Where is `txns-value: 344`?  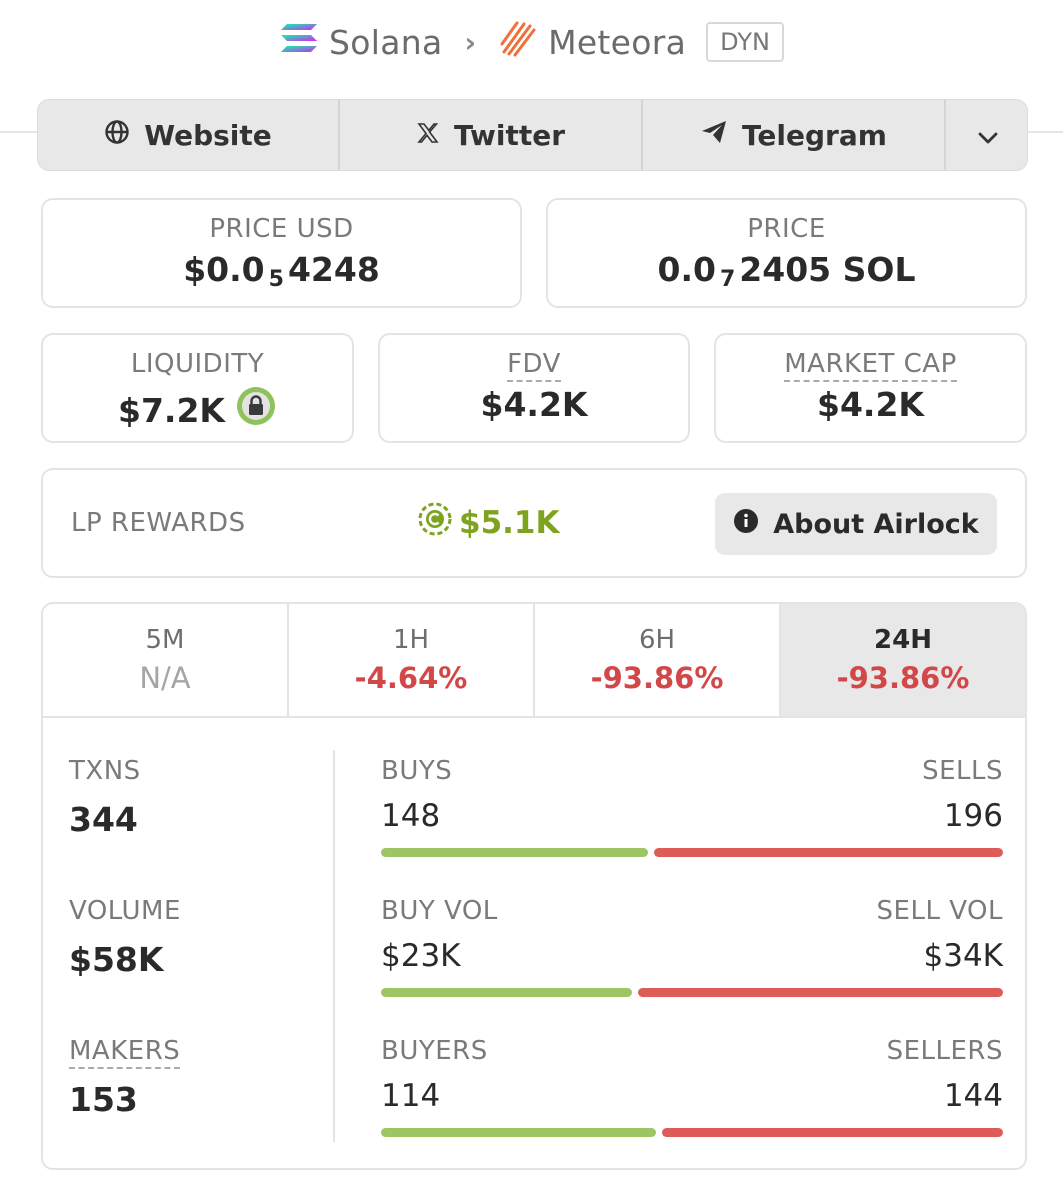
txns-value: 344 is located at coordinates (103, 819).